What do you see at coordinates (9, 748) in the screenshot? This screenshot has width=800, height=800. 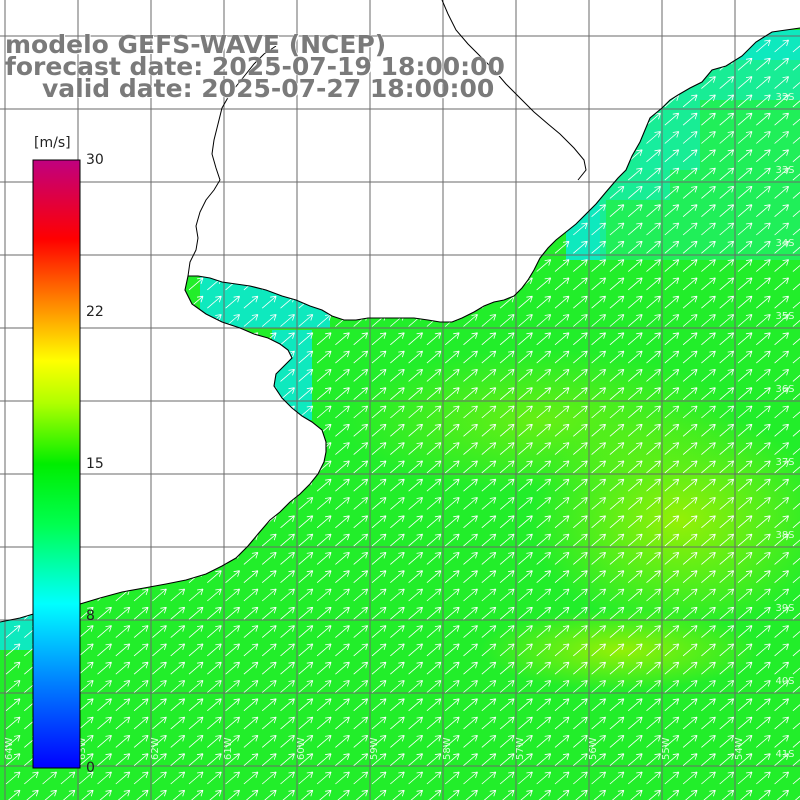 I see `lon-label: 64W` at bounding box center [9, 748].